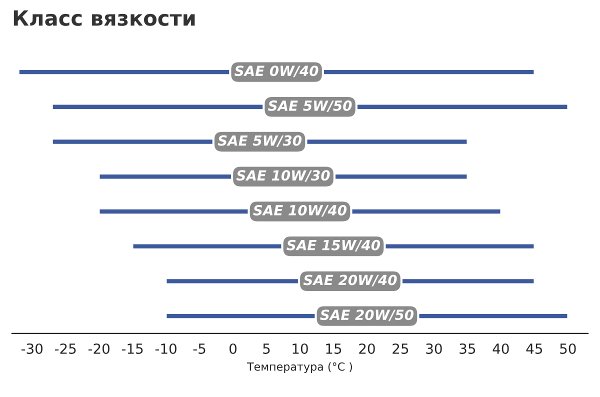 Image resolution: width=600 pixels, height=397 pixels. I want to click on y-tick-label: SAE 5W/50, so click(310, 106).